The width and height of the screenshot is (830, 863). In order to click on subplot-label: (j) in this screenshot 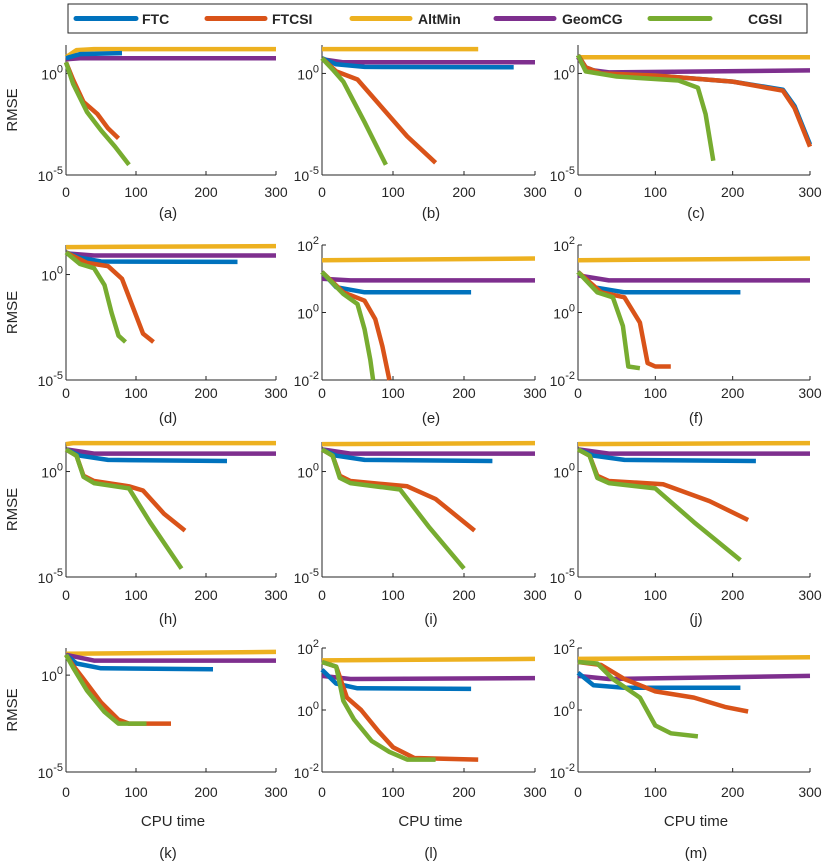, I will do `click(695, 619)`.